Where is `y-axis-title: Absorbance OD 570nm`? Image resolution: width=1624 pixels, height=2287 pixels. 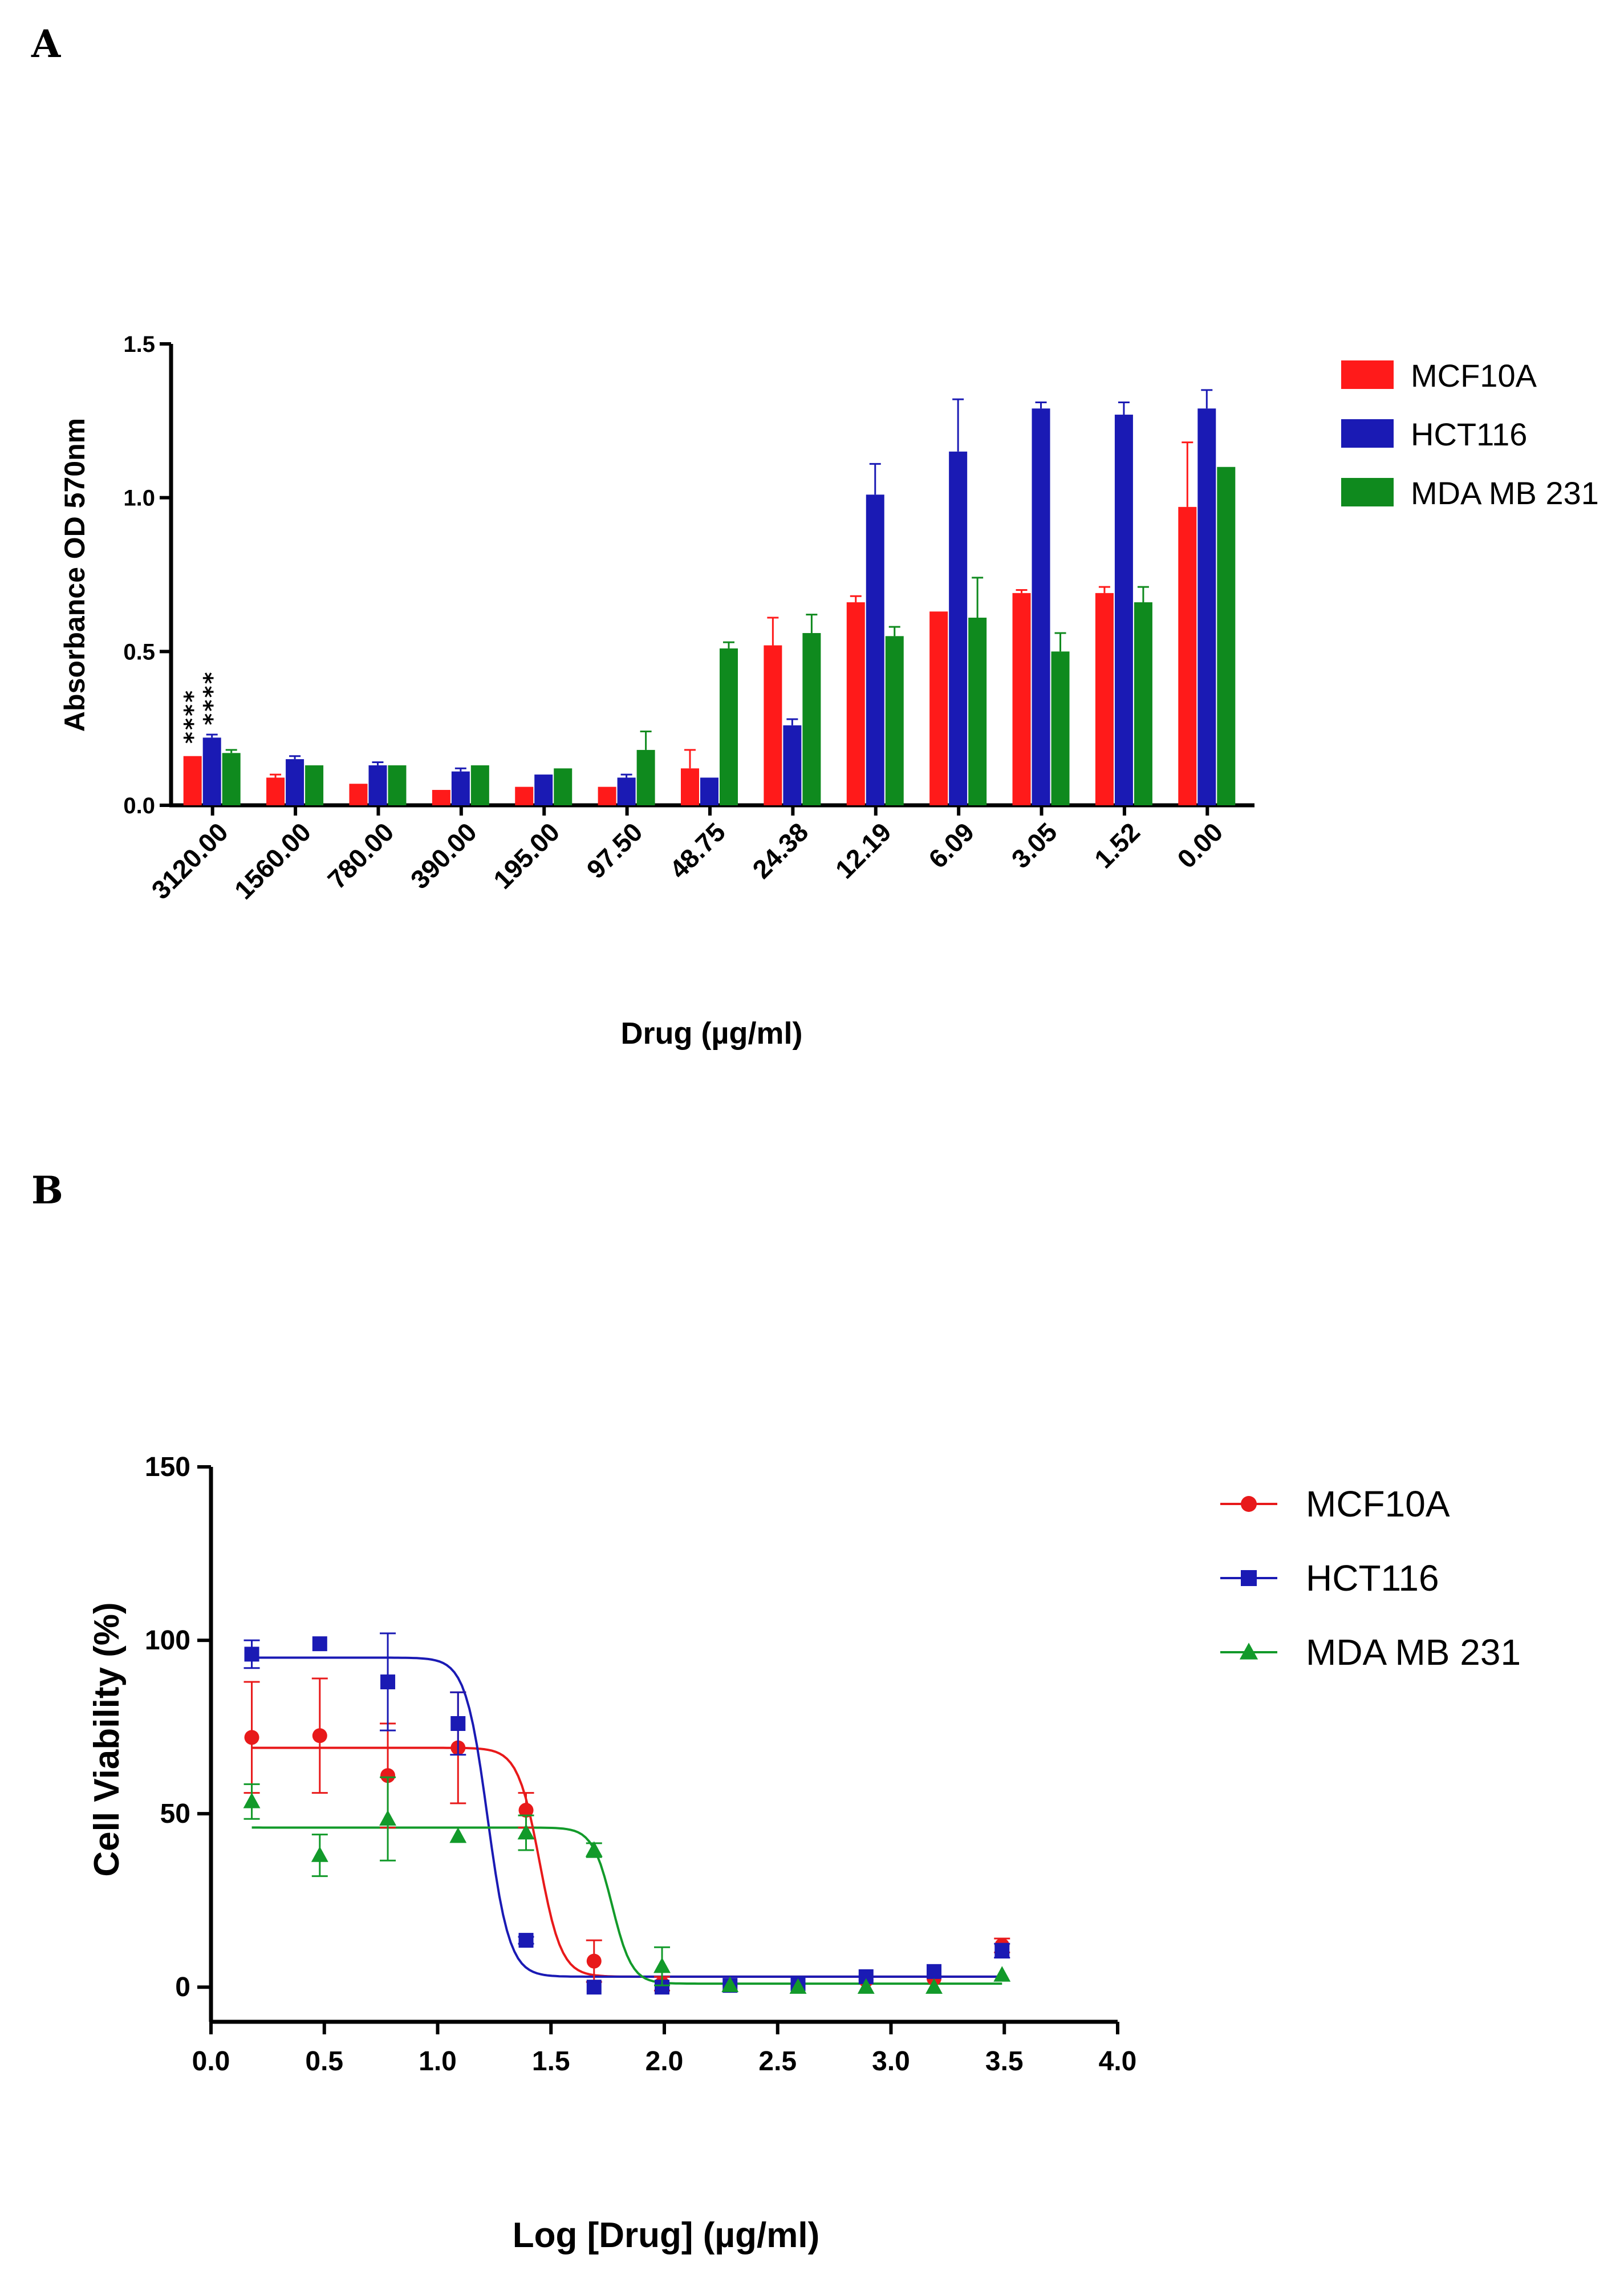 y-axis-title: Absorbance OD 570nm is located at coordinates (75, 575).